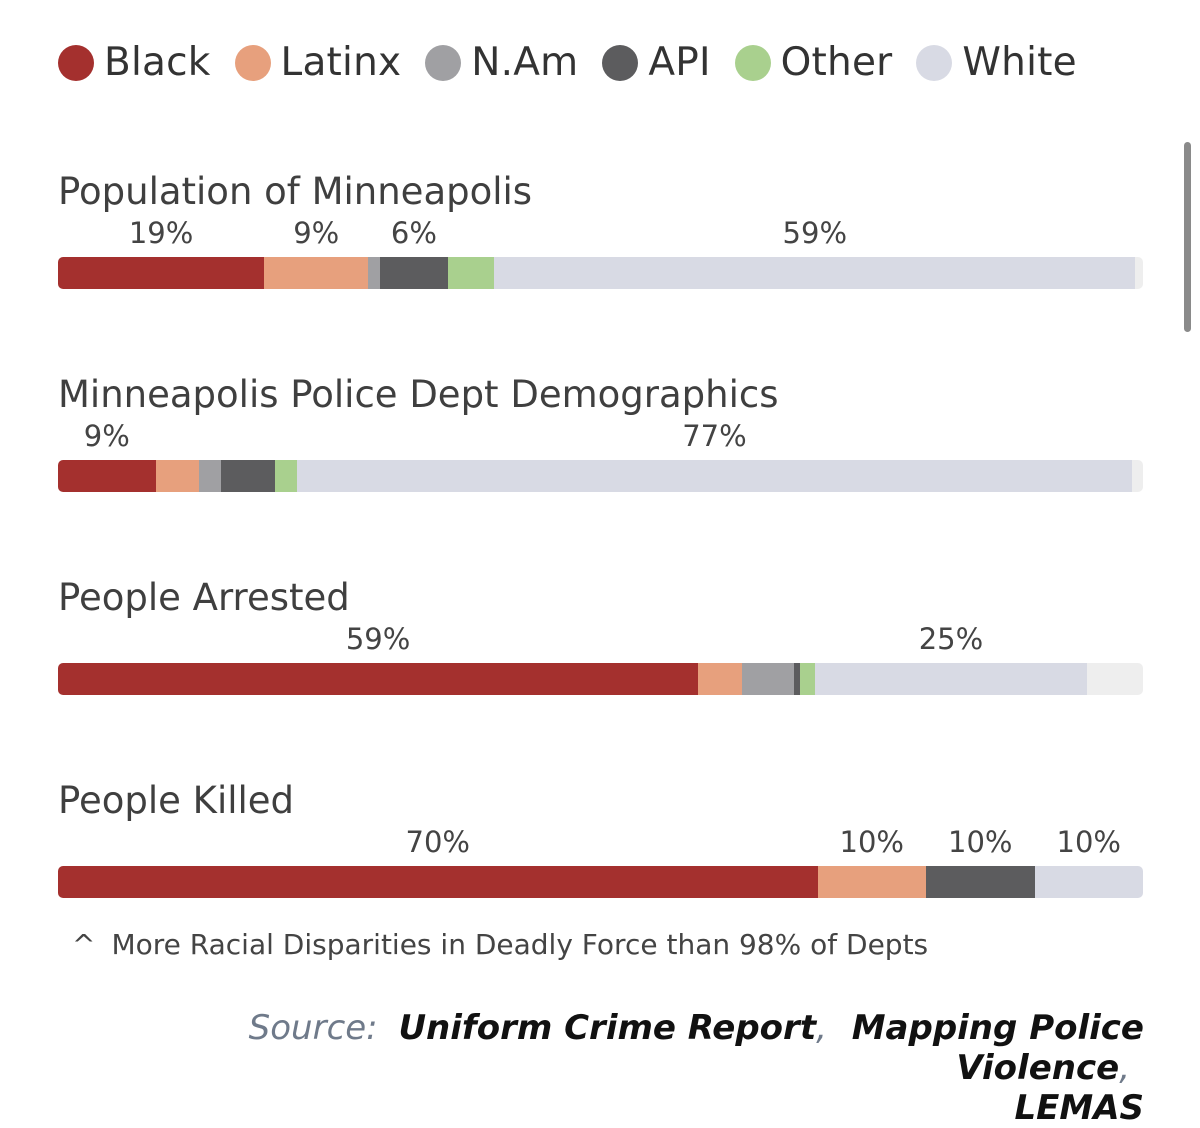 The width and height of the screenshot is (1200, 1128). Describe the element at coordinates (161, 233) in the screenshot. I see `data-label: 19%` at that location.